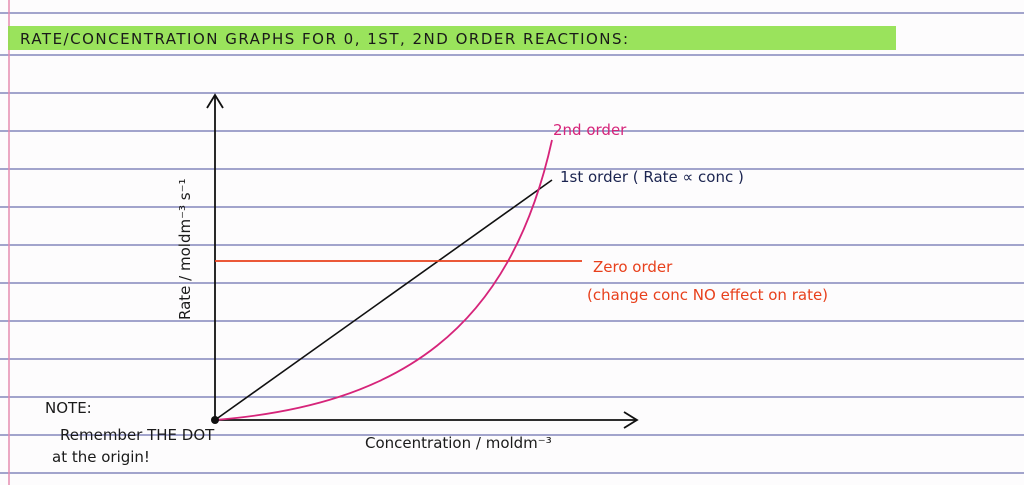  I want to click on note-heading: NOTE:, so click(68, 408).